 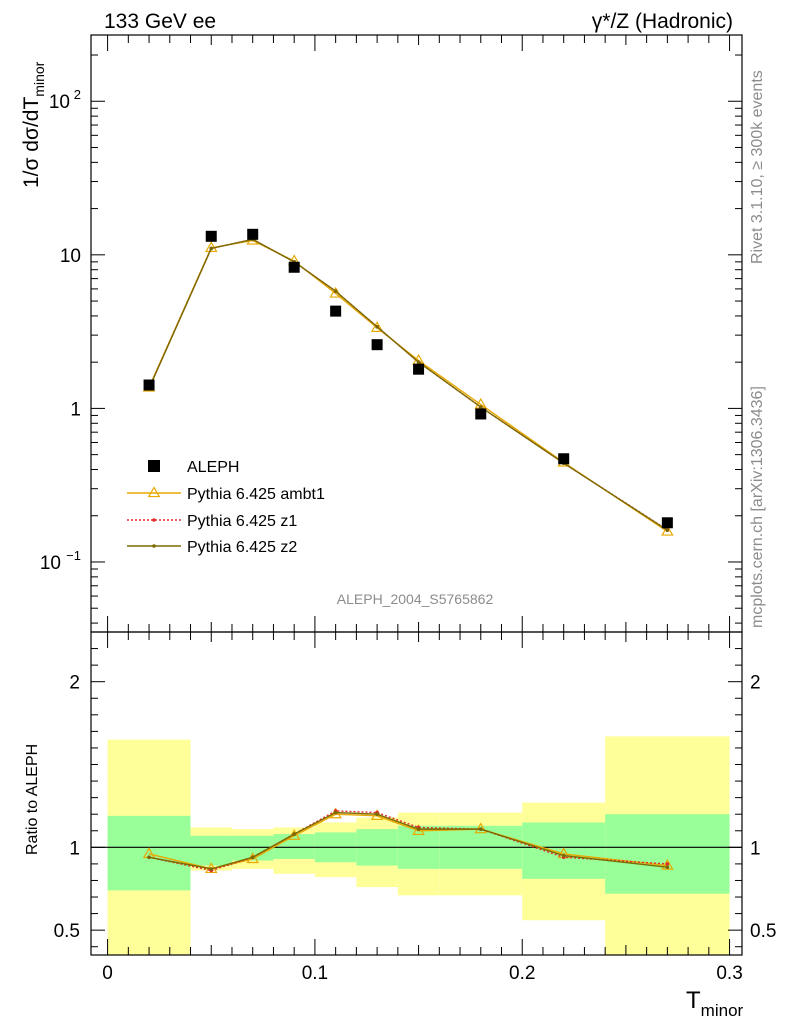 I want to click on ratio-y-tick-label-left: 2, so click(x=74, y=683).